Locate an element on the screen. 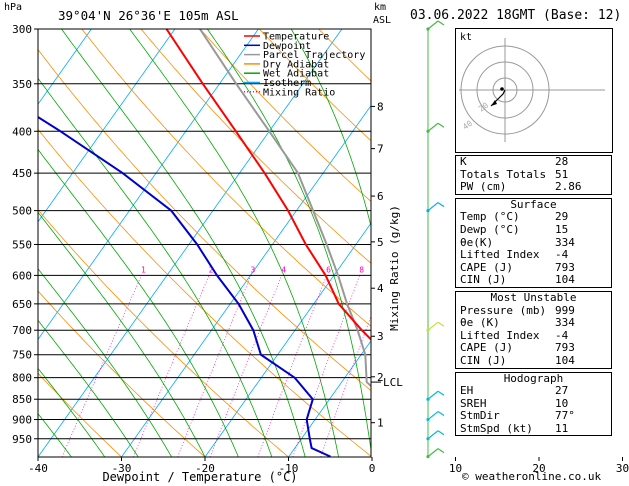 The height and width of the screenshot is (486, 629). indices-basic-box: K 28 Totals Totals 51 PW (cm) 2.86 is located at coordinates (533, 175).